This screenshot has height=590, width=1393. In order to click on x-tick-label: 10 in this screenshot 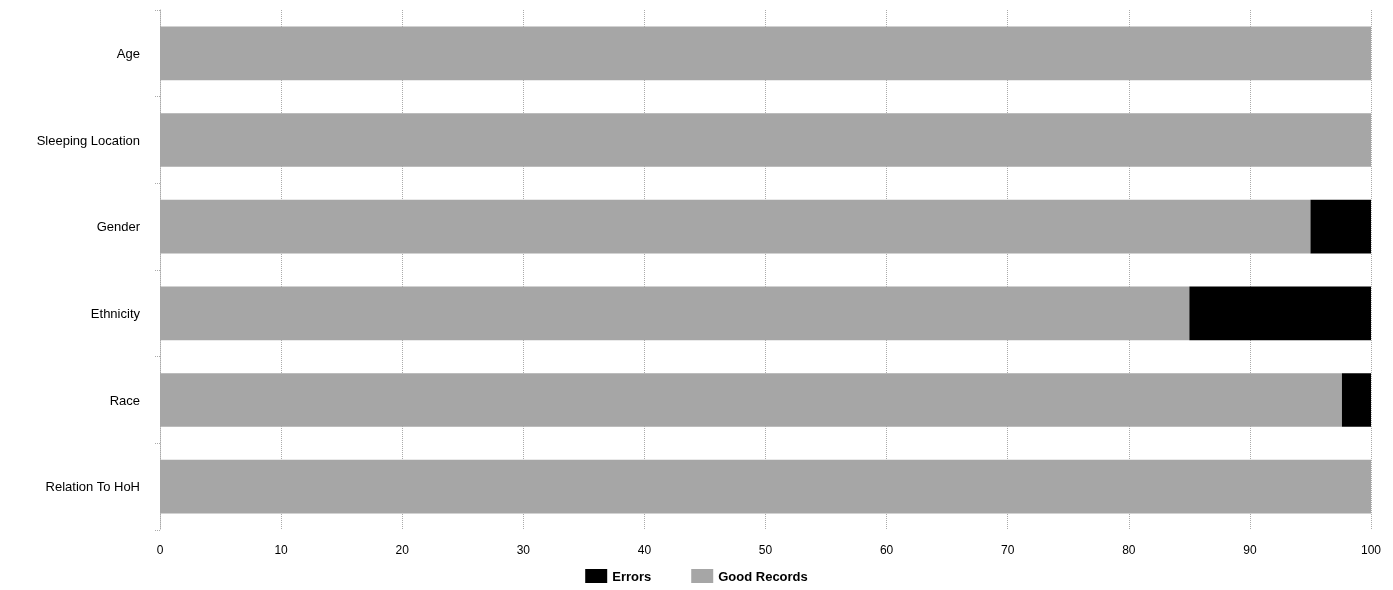, I will do `click(281, 550)`.